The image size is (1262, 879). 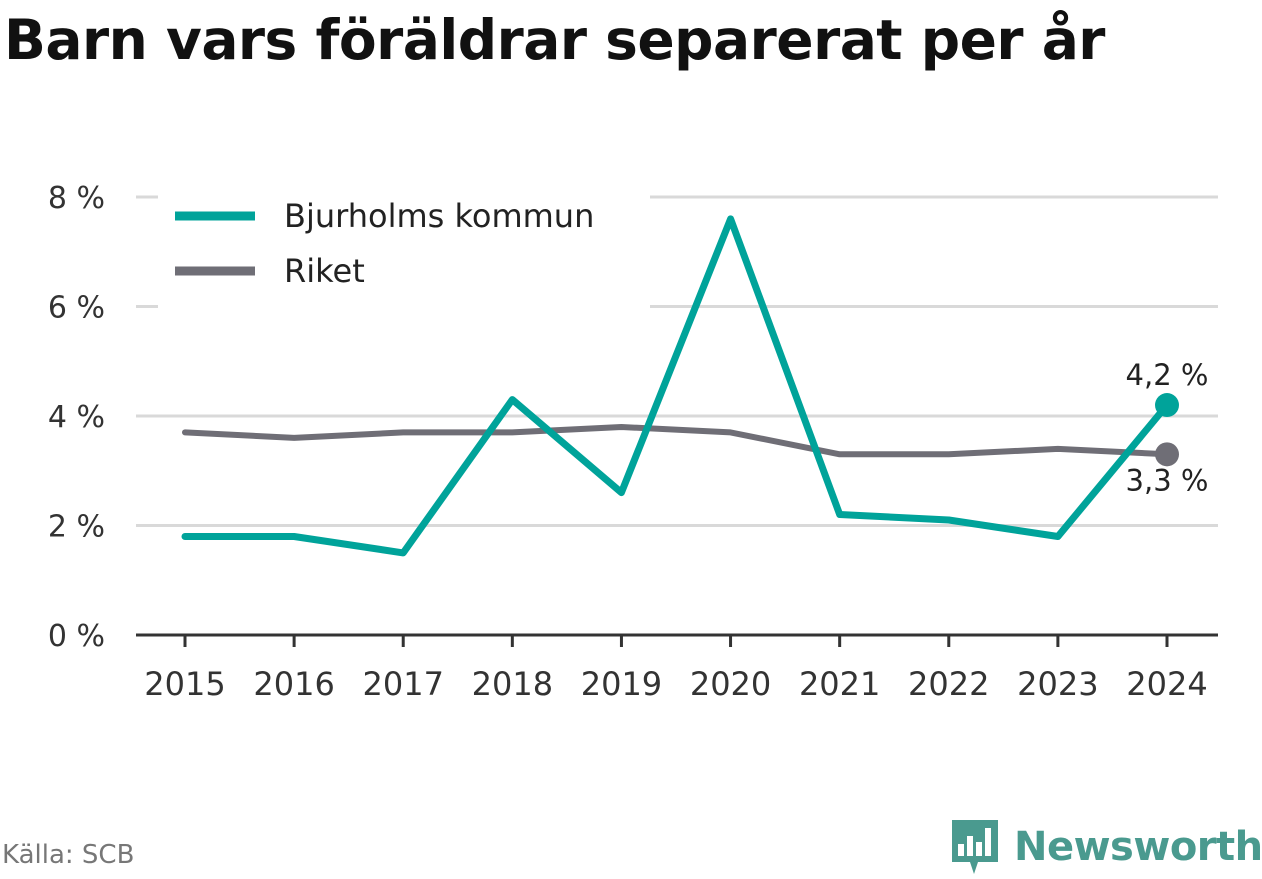 What do you see at coordinates (1138, 847) in the screenshot?
I see `brand-name: Newsworthy` at bounding box center [1138, 847].